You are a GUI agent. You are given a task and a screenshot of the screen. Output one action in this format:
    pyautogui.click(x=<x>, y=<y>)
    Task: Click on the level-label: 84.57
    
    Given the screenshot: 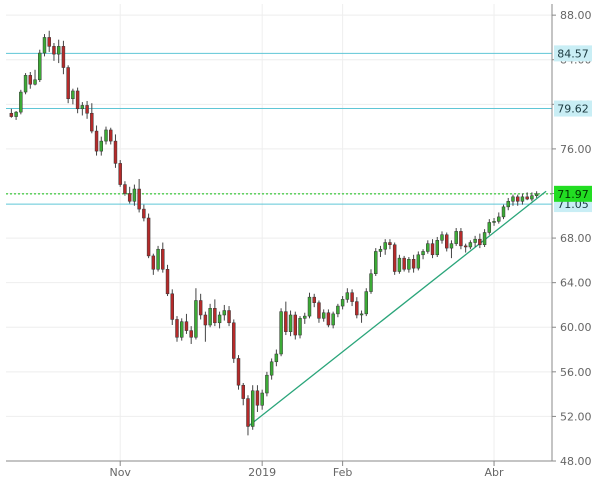 What is the action you would take?
    pyautogui.click(x=573, y=53)
    